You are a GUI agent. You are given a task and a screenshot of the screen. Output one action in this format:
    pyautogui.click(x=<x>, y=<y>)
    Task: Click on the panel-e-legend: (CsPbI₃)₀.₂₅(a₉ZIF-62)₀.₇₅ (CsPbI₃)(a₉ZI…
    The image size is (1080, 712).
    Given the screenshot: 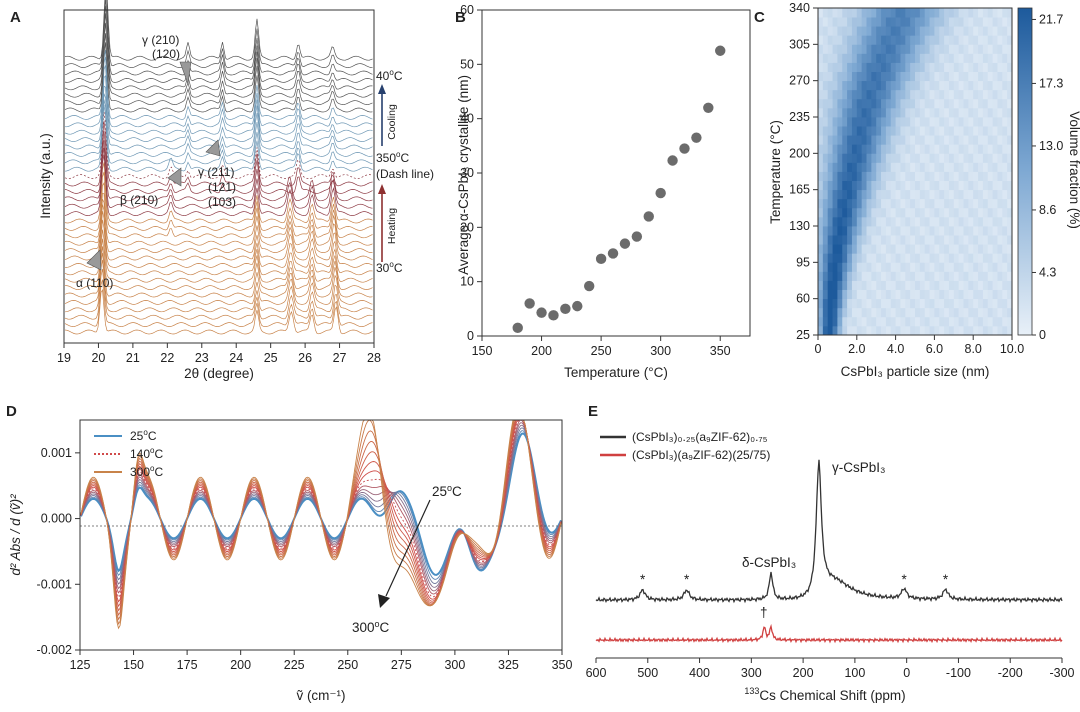 What is the action you would take?
    pyautogui.click(x=685, y=446)
    